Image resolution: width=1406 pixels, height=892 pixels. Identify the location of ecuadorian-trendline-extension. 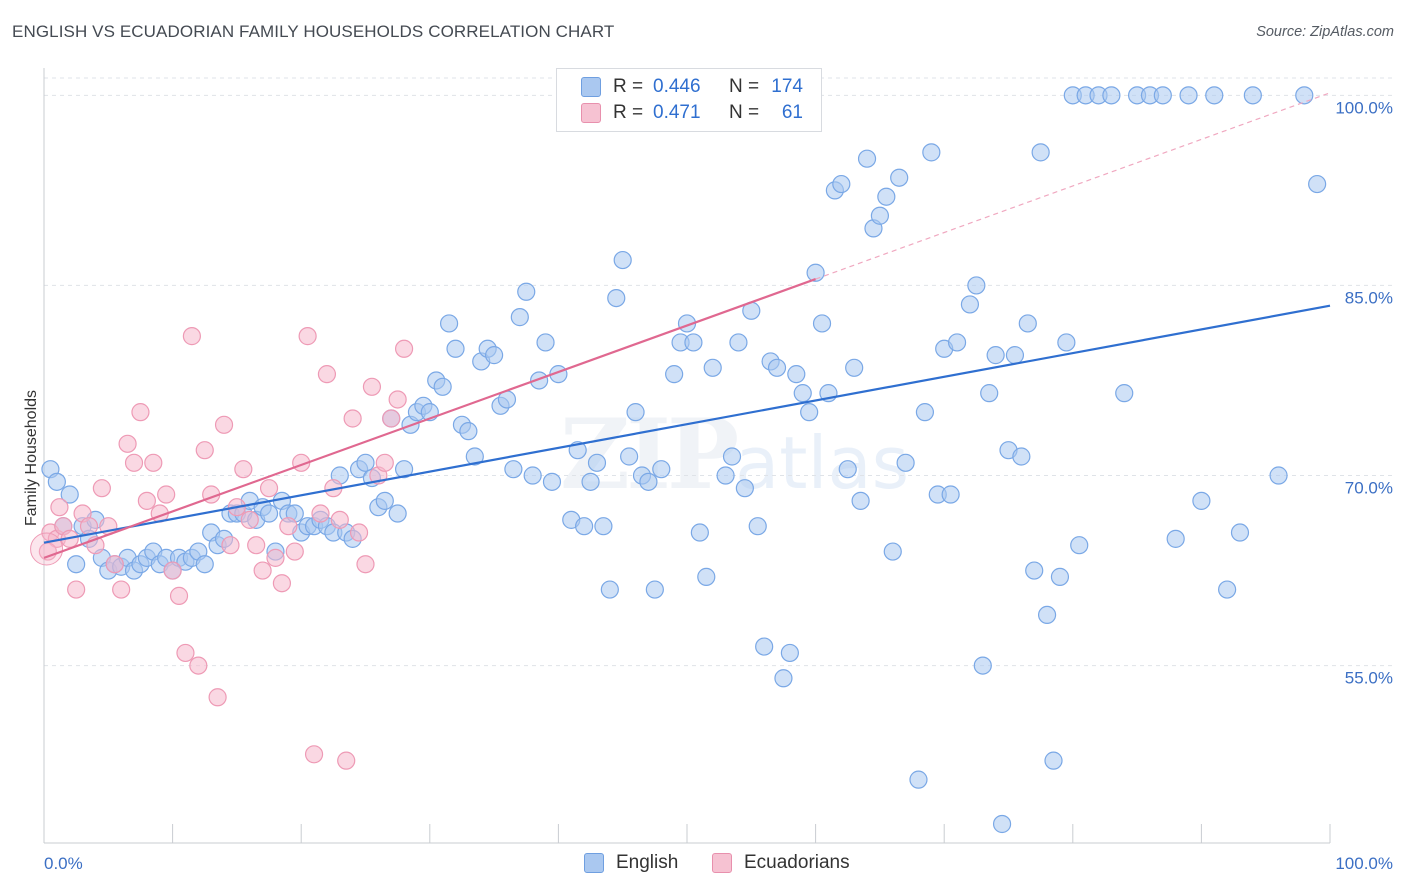
(1073, 186).